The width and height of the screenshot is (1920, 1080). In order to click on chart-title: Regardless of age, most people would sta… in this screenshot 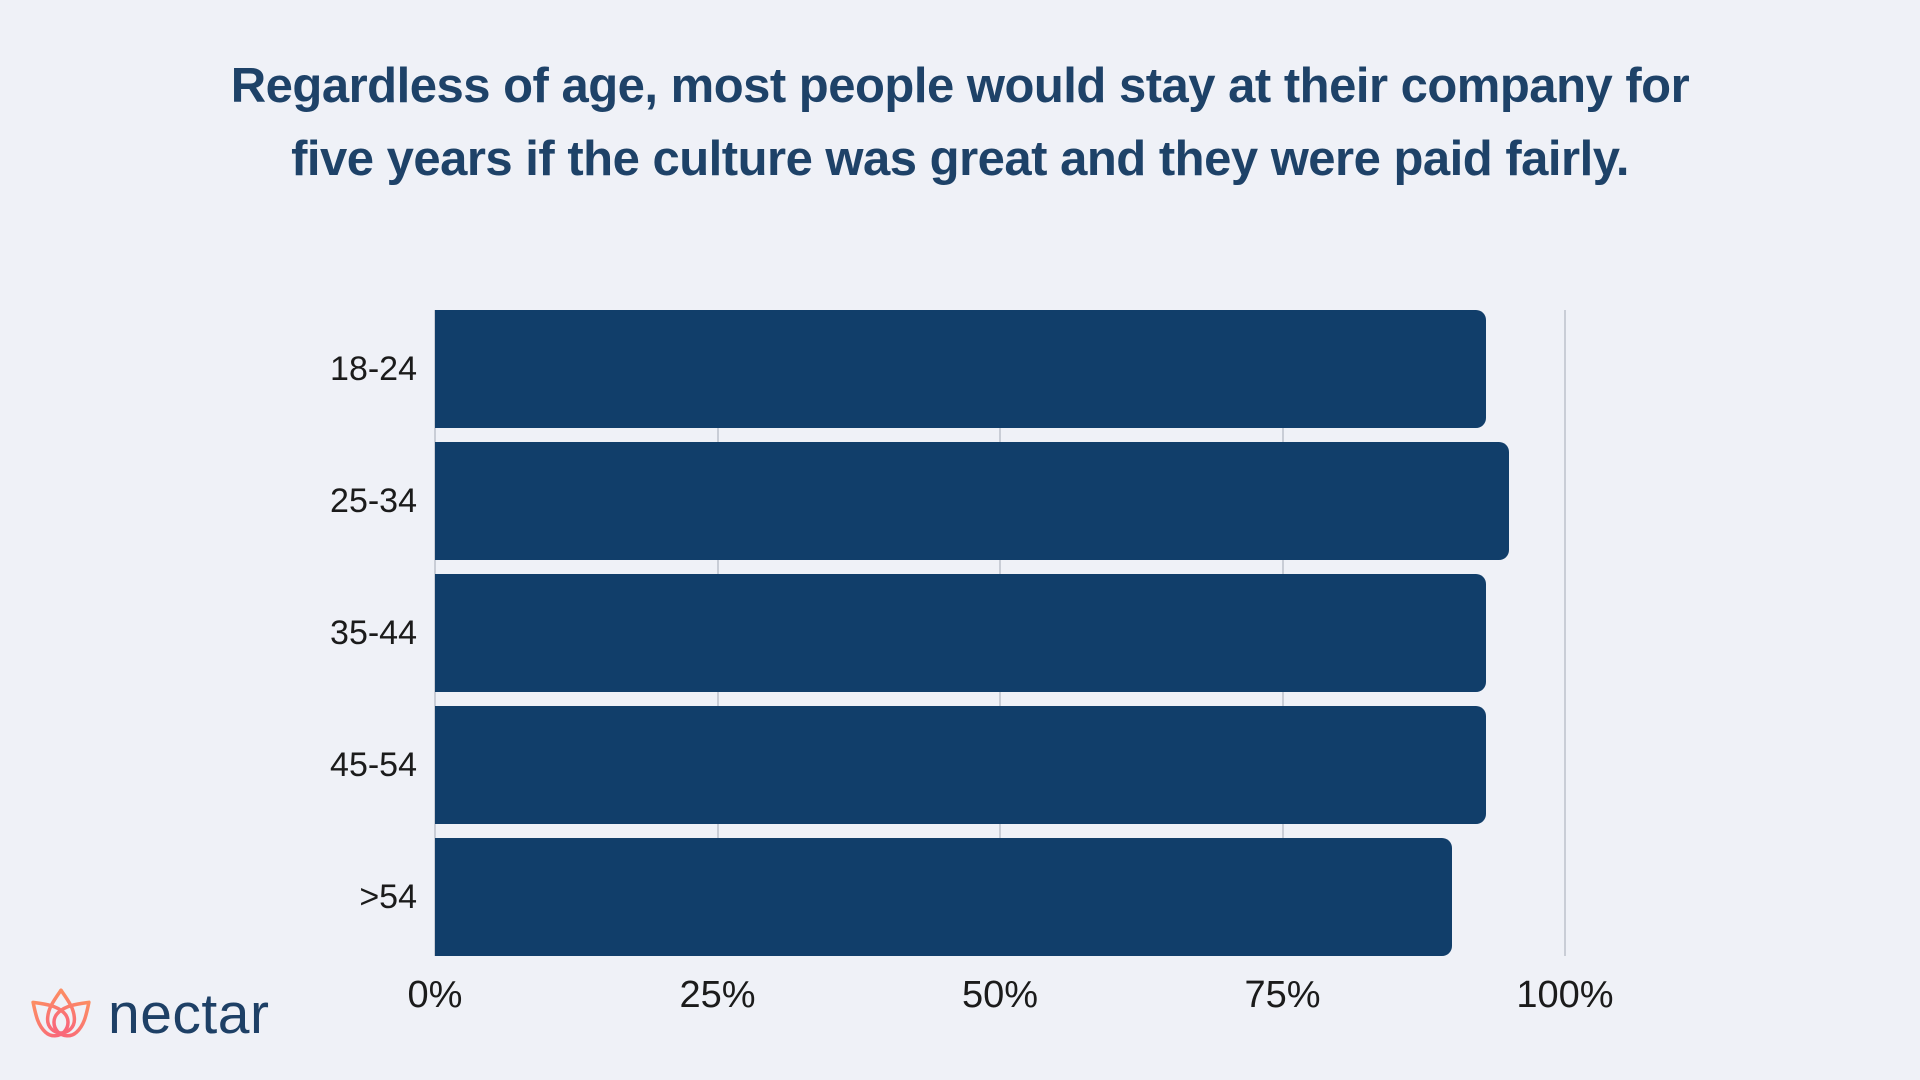, I will do `click(960, 123)`.